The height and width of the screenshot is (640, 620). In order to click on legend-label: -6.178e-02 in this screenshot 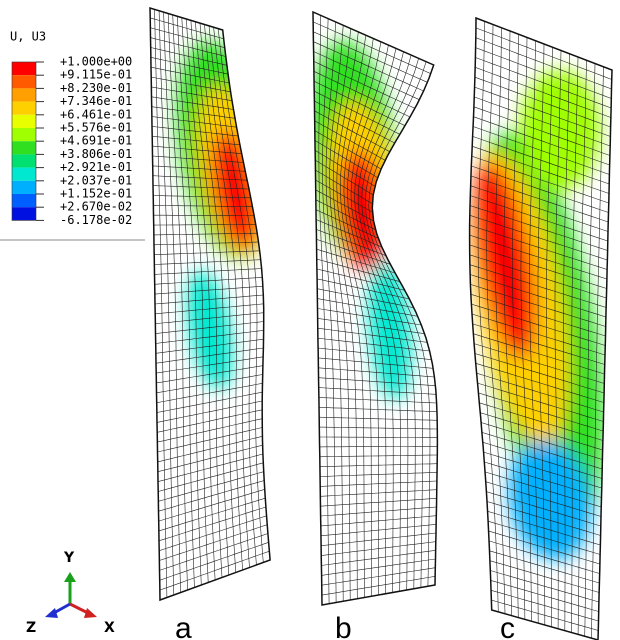, I will do `click(96, 220)`.